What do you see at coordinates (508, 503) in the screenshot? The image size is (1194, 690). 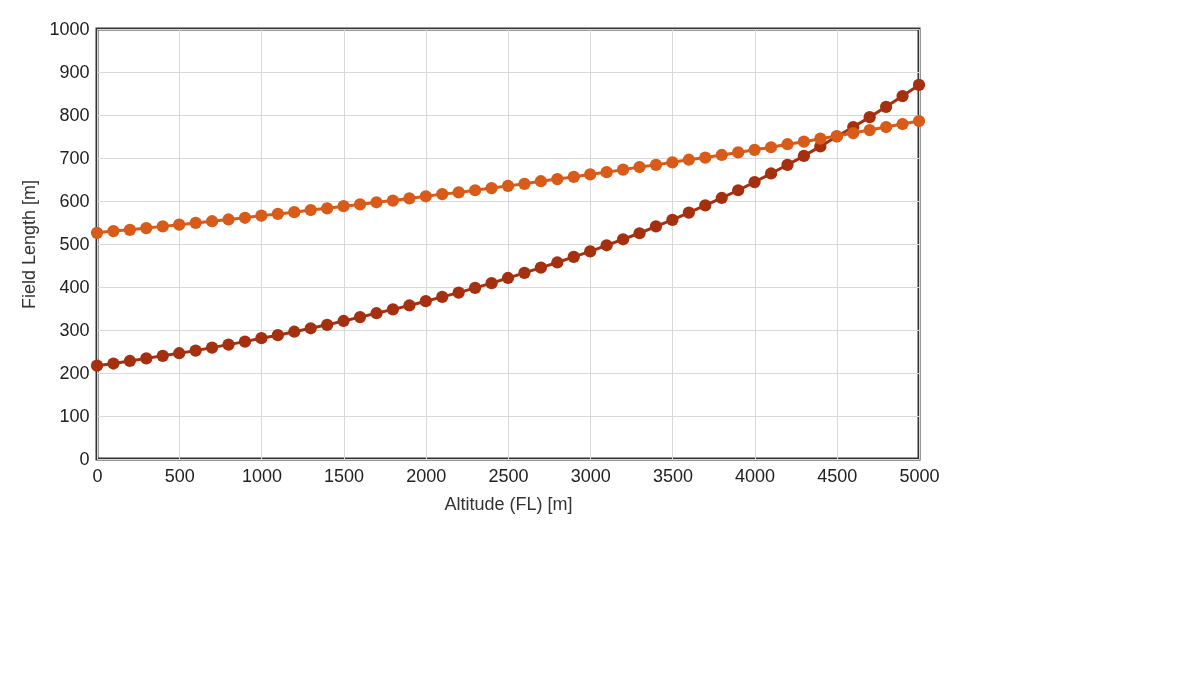 I see `x-axis-title: Altitude (FL) [m]` at bounding box center [508, 503].